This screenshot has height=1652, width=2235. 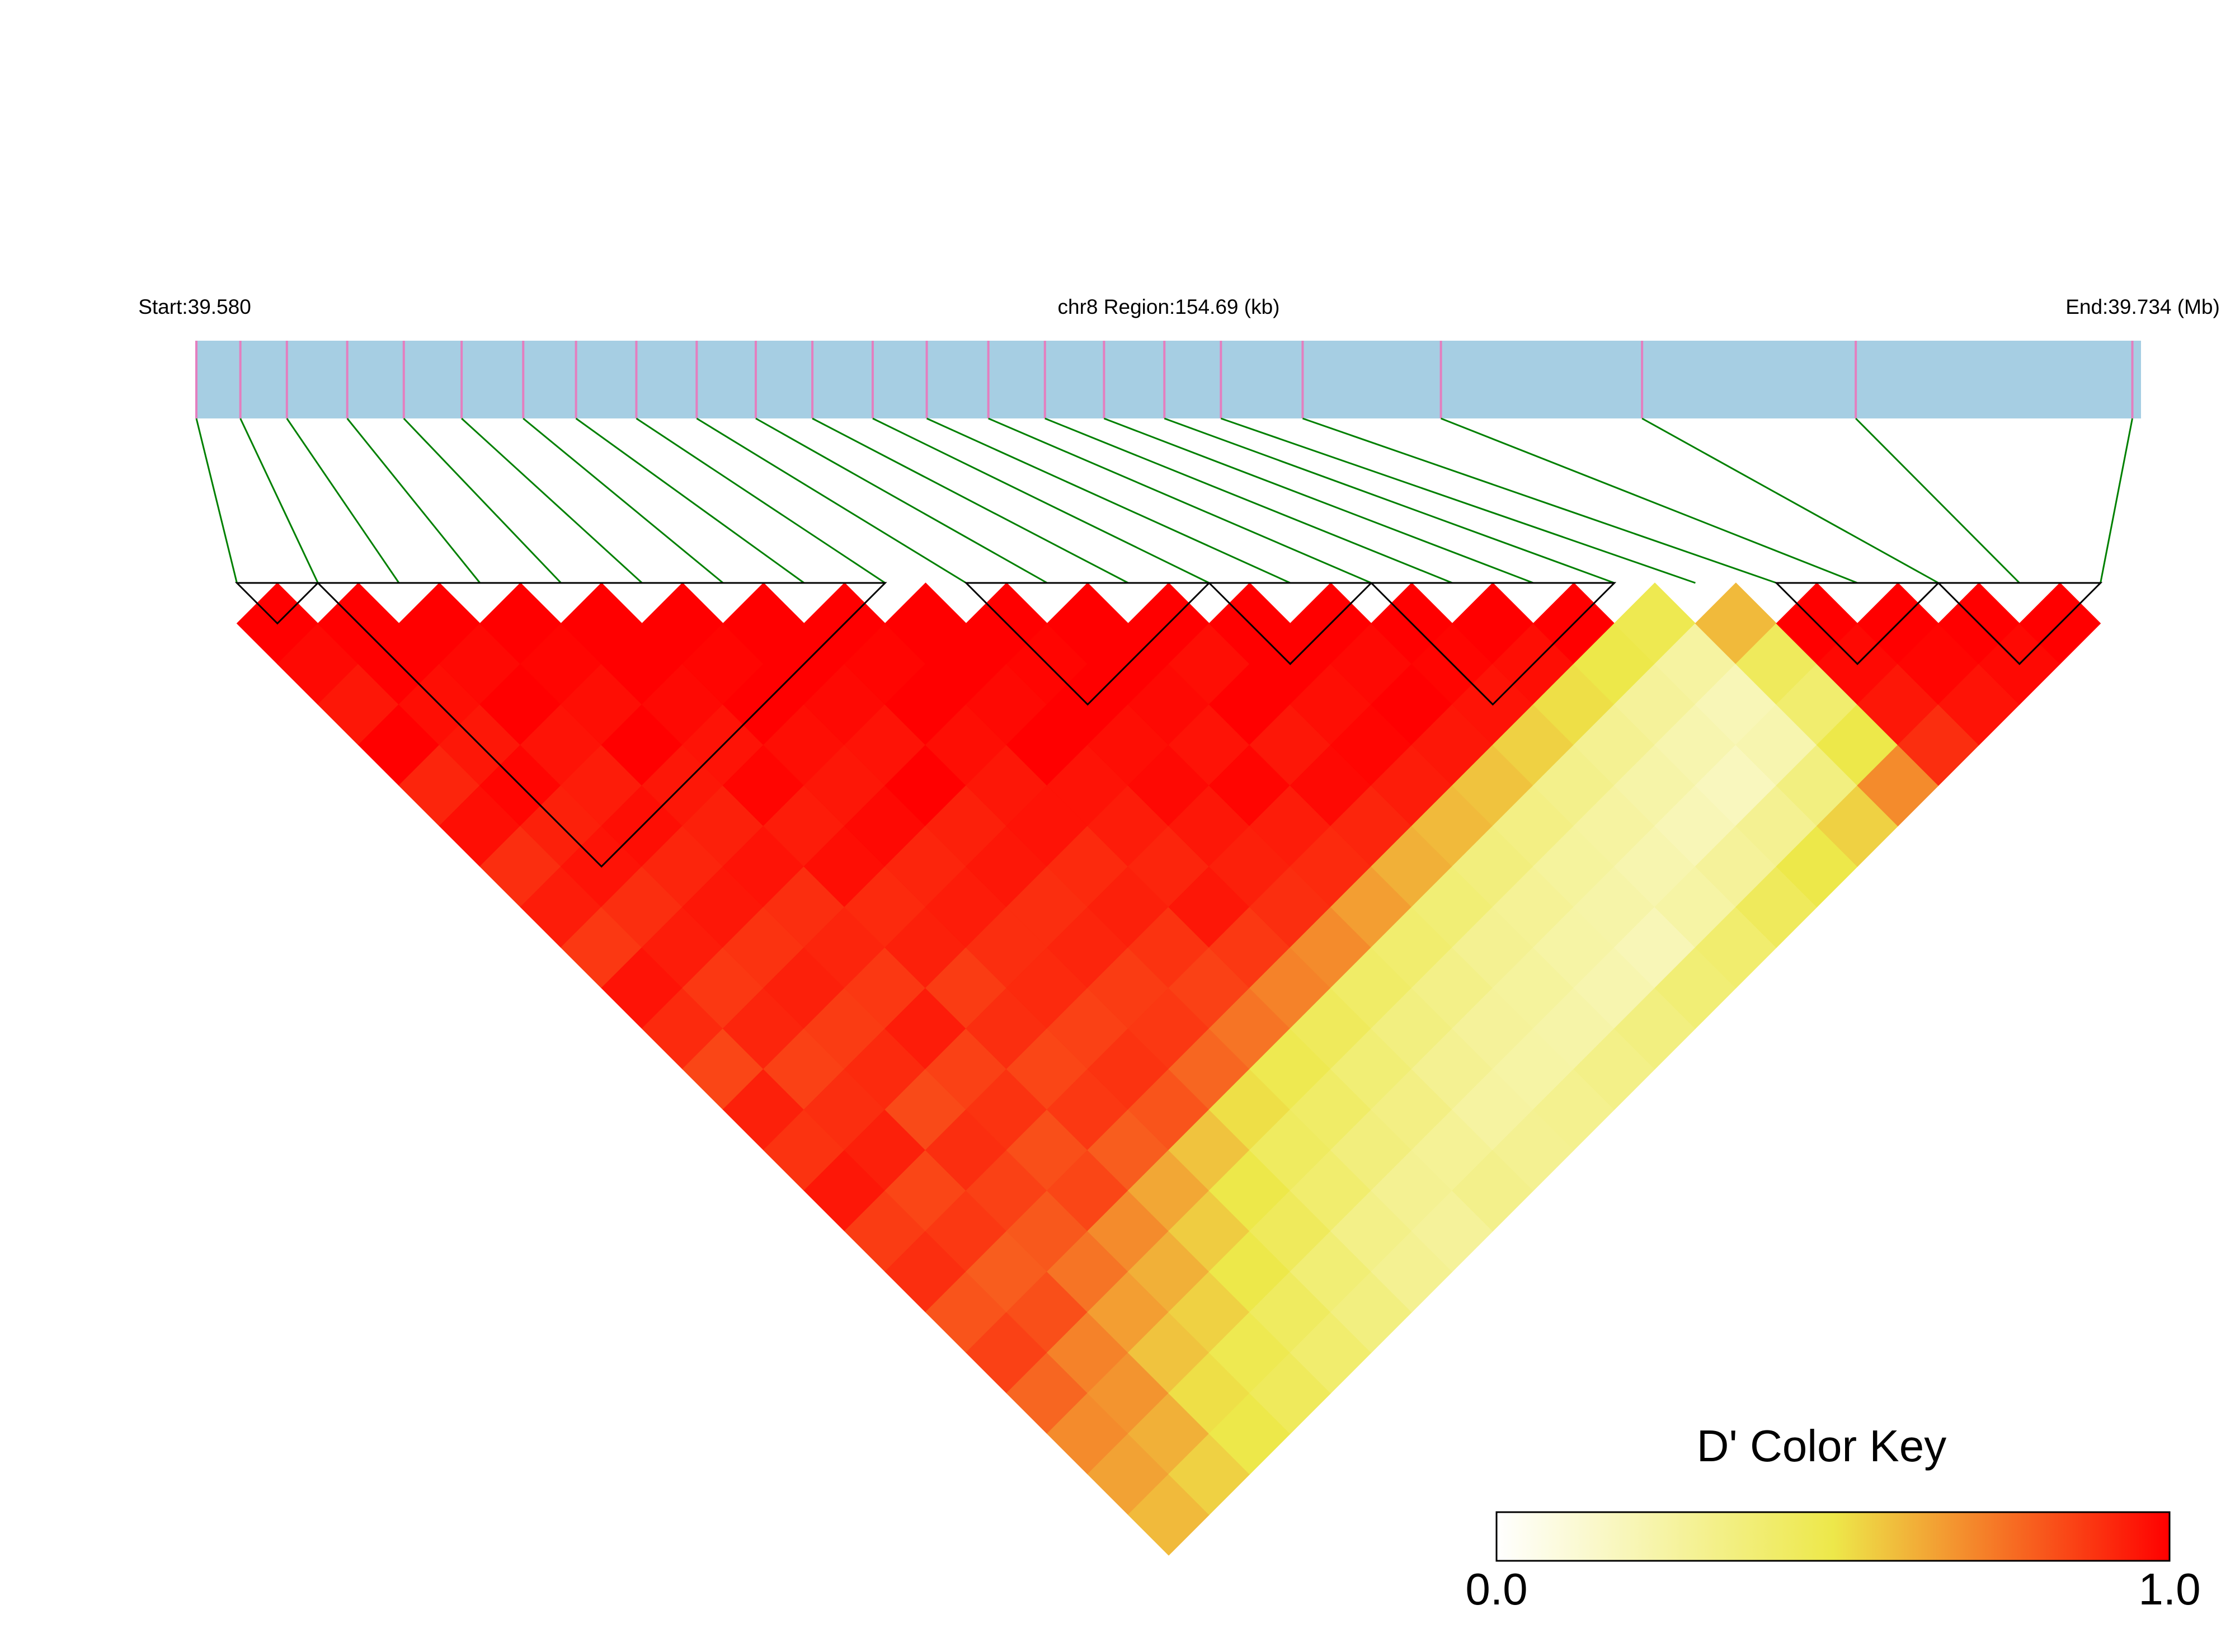 What do you see at coordinates (1833, 1536) in the screenshot?
I see `color-key` at bounding box center [1833, 1536].